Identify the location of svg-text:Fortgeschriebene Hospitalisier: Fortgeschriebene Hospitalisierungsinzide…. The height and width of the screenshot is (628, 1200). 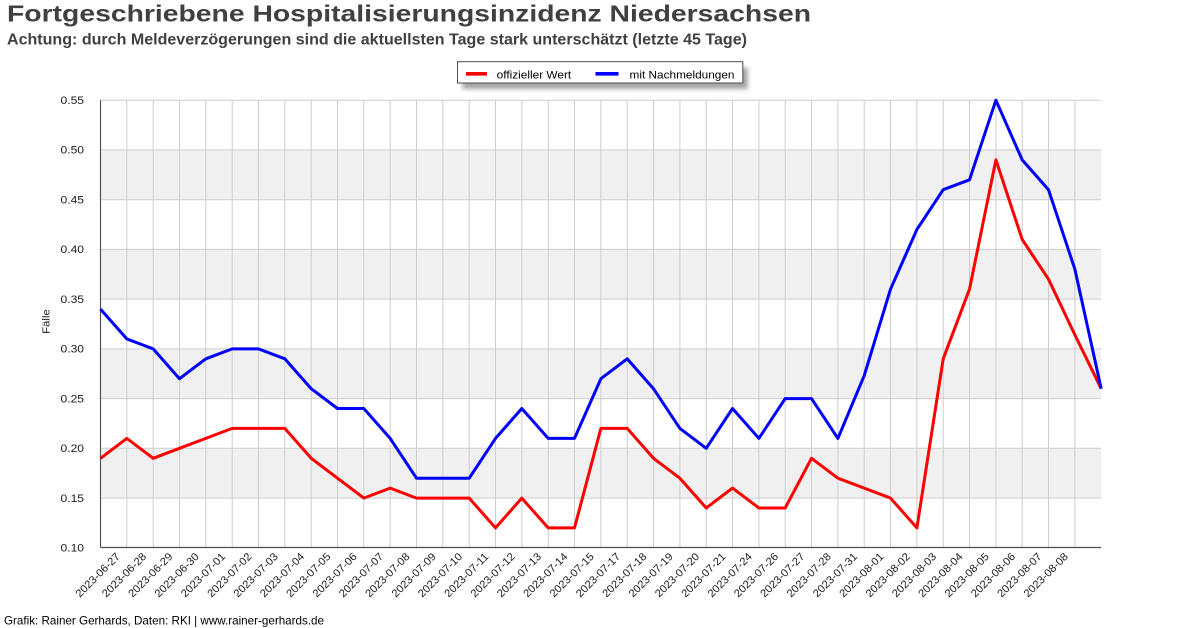
(409, 14).